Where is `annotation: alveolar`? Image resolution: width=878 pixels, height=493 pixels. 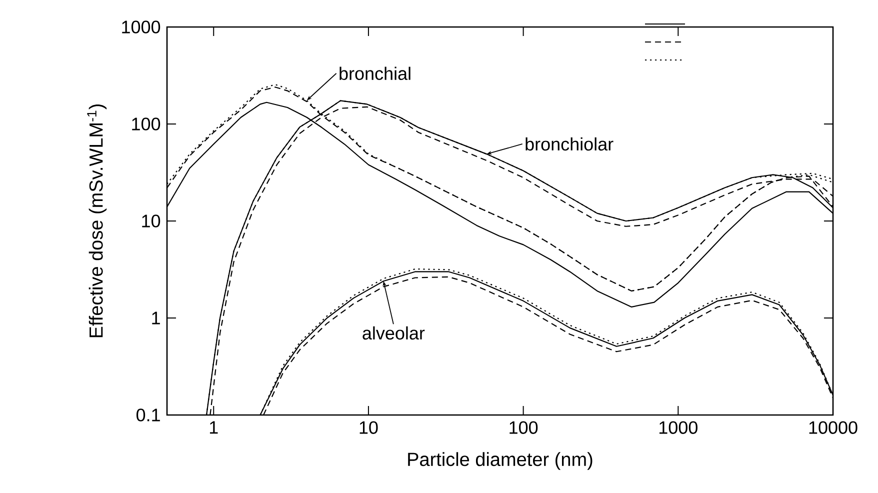
annotation: alveolar is located at coordinates (393, 333).